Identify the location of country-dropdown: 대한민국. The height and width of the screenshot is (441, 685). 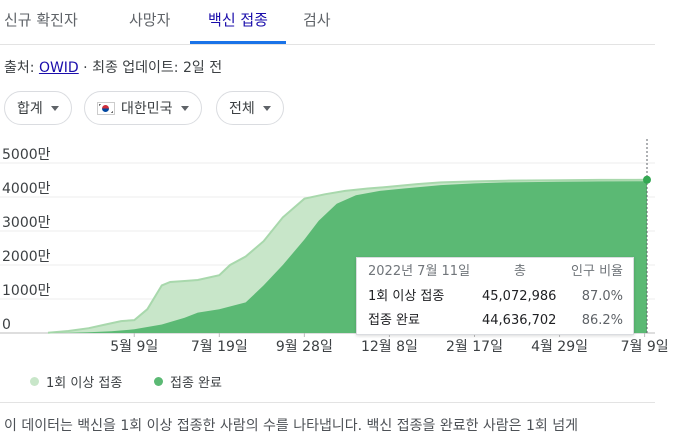
(143, 108).